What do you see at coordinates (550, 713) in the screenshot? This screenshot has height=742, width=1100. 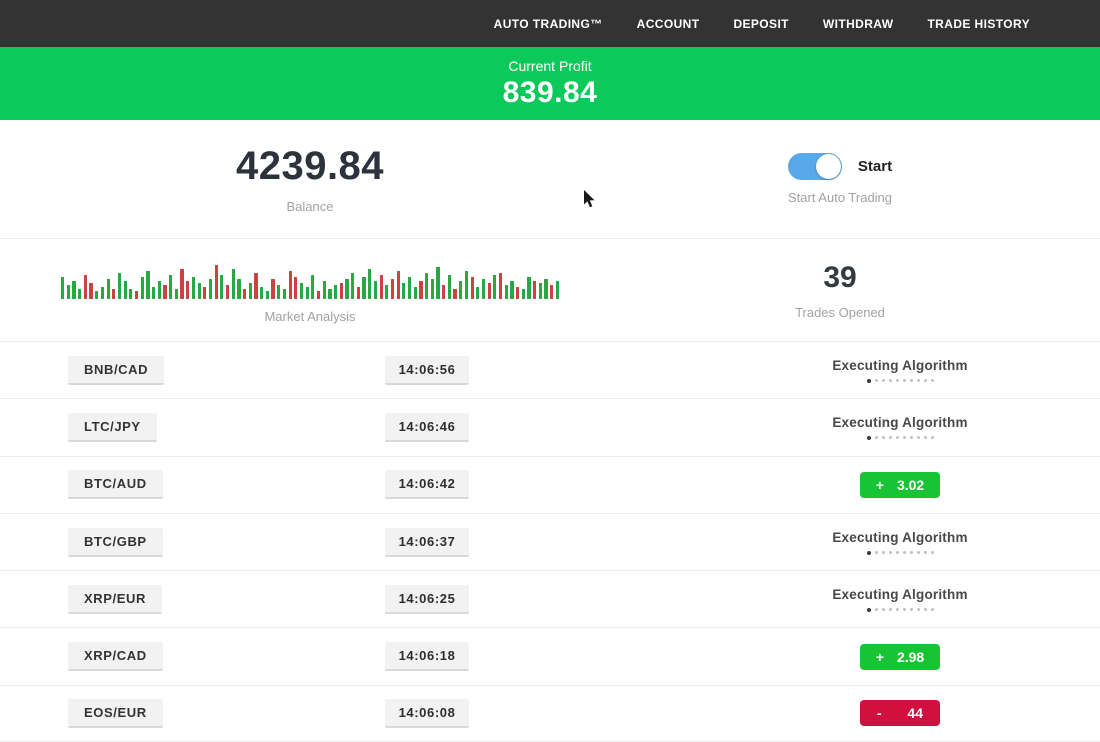 I see `trade-row: EOS/EUR 14:06:08 - 44` at bounding box center [550, 713].